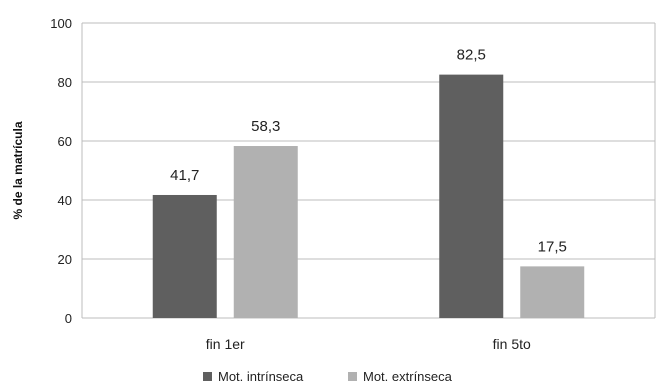 The height and width of the screenshot is (391, 660). I want to click on category-labels: fin 1er fin 5to, so click(368, 344).